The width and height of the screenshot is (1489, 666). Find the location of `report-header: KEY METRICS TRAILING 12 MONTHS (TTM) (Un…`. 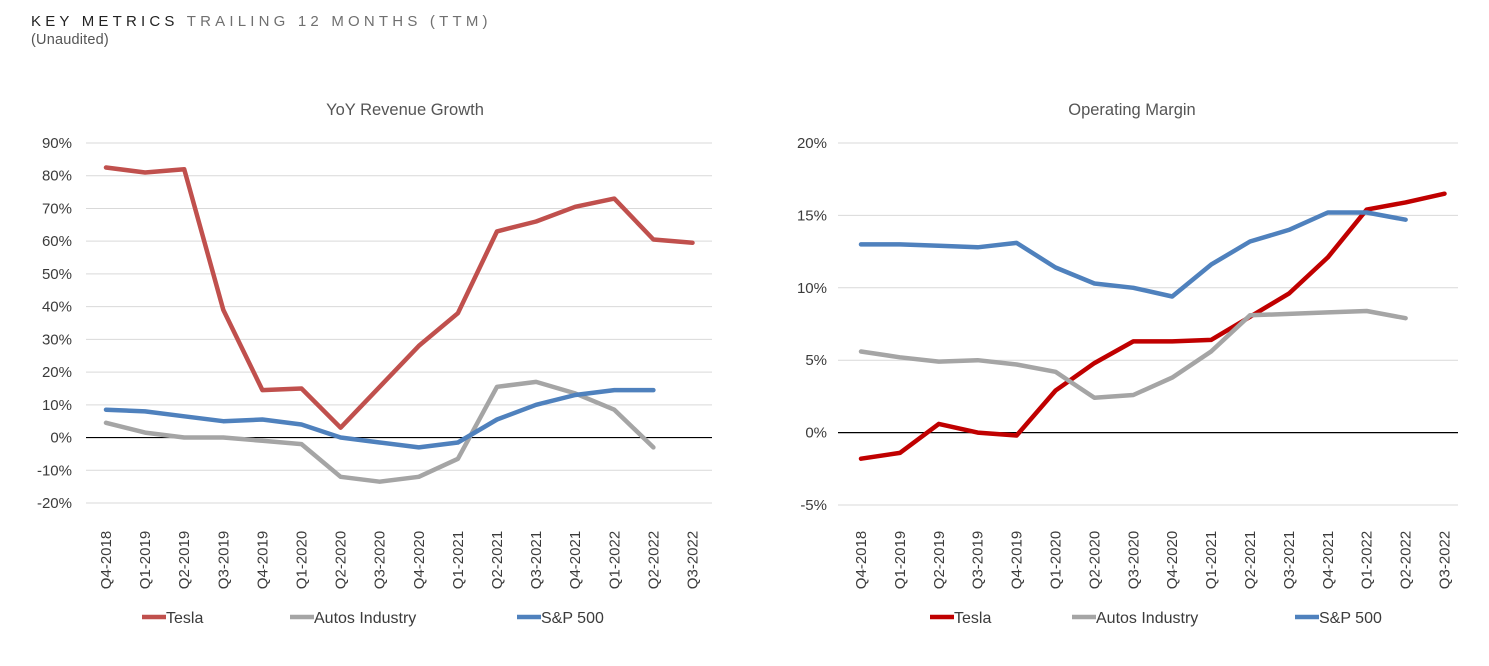

report-header: KEY METRICS TRAILING 12 MONTHS (TTM) (Un… is located at coordinates (261, 30).